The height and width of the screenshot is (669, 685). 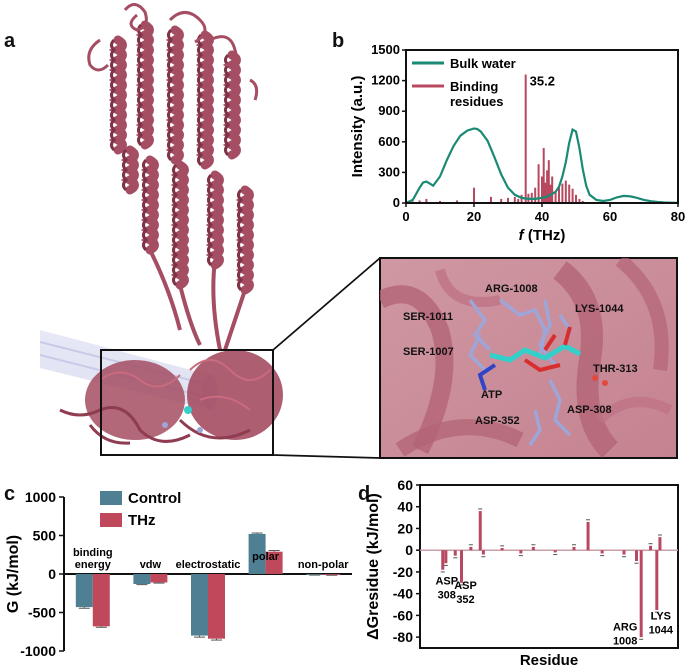 I want to click on y-tick-label: 20, so click(x=405, y=528).